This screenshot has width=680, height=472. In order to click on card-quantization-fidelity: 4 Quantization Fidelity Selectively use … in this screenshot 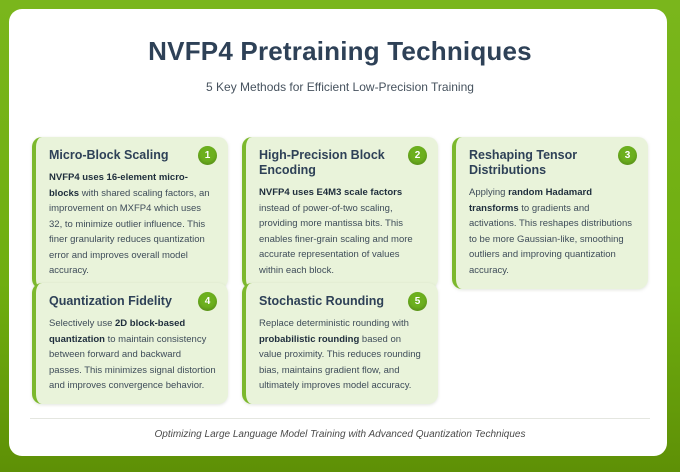, I will do `click(130, 343)`.